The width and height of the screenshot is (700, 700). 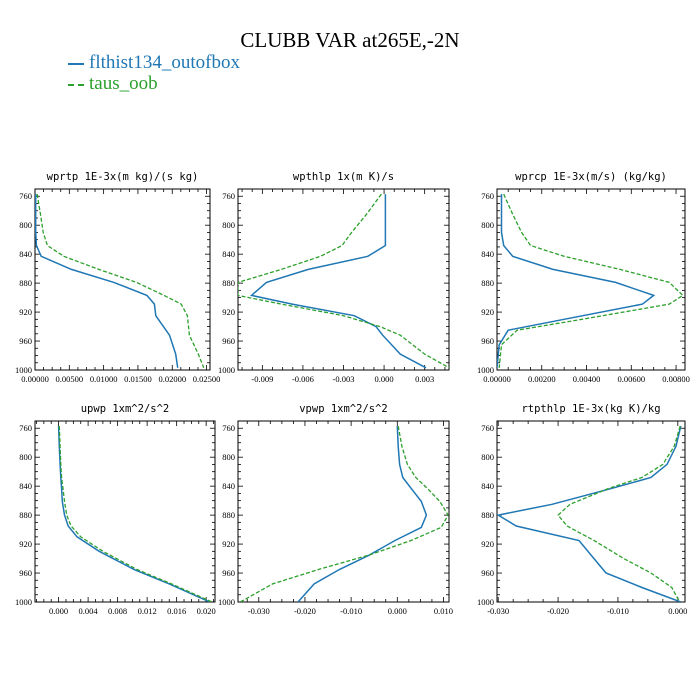 What do you see at coordinates (344, 379) in the screenshot?
I see `x-tick-label: -0.003` at bounding box center [344, 379].